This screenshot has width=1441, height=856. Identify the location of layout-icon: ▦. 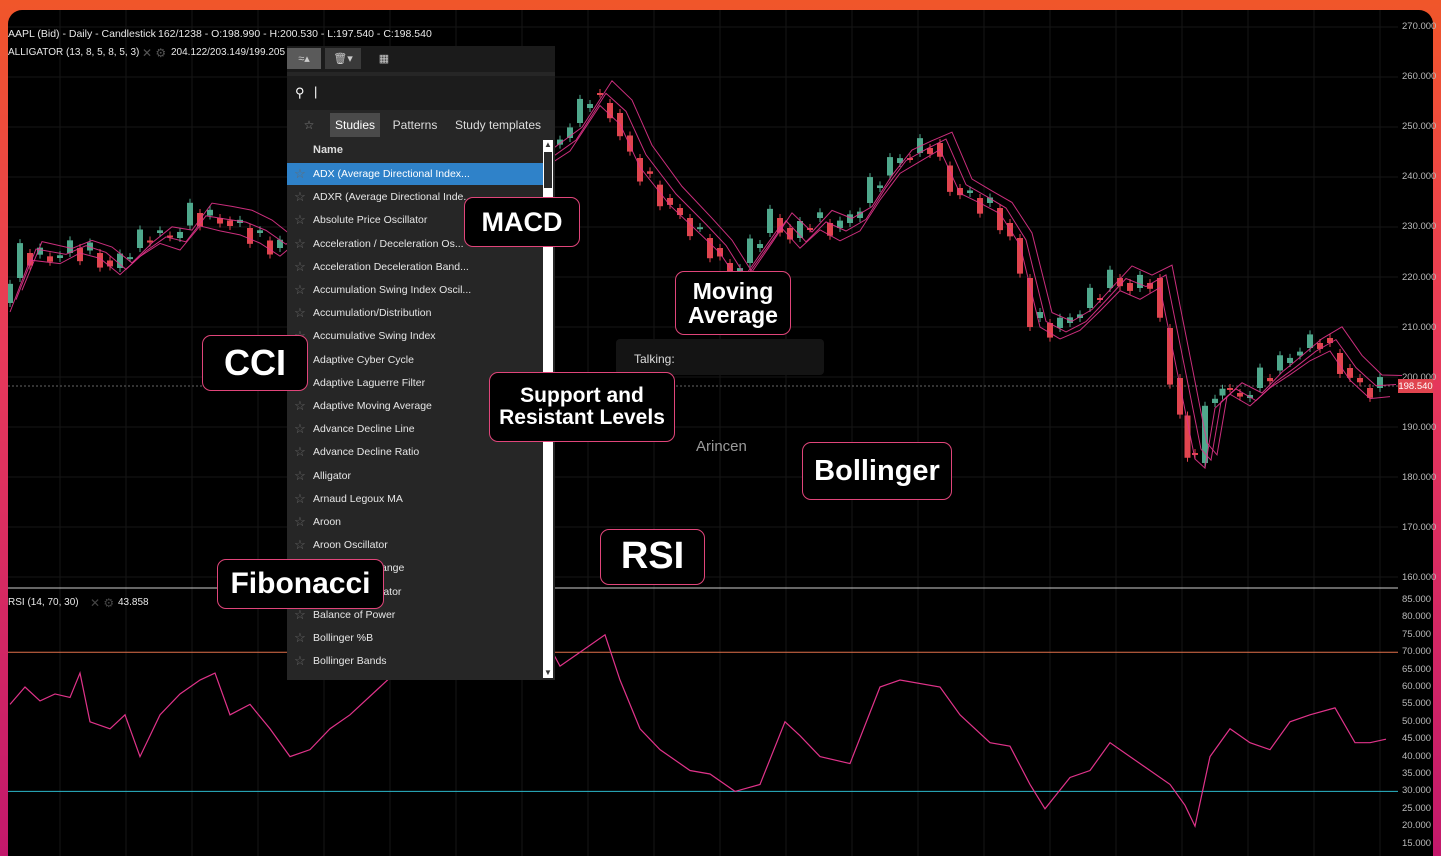
(384, 59).